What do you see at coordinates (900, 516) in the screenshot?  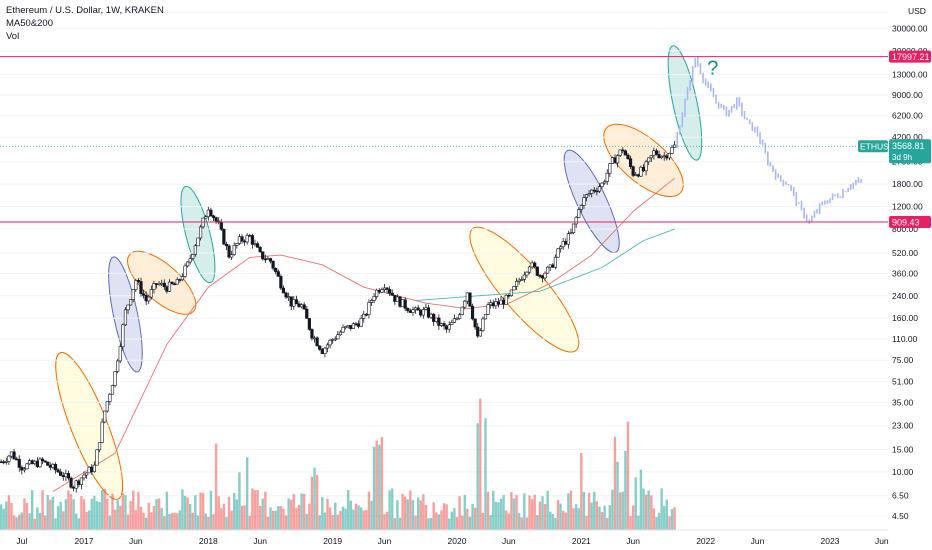 I see `y-tick-label: 4.50` at bounding box center [900, 516].